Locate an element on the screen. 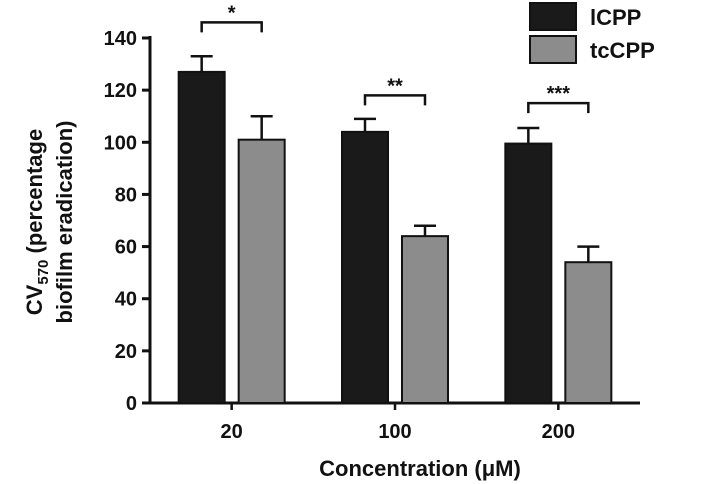 The width and height of the screenshot is (701, 484). significance-label: * is located at coordinates (232, 13).